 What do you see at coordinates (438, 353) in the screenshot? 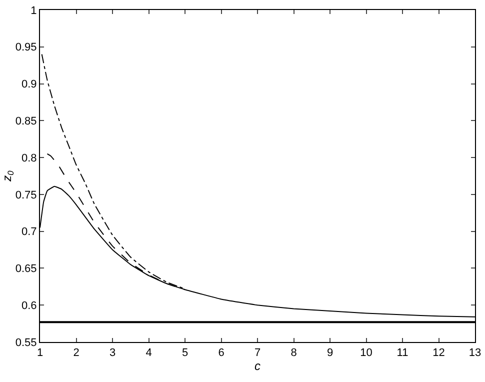
I see `x-tick-label: 12` at bounding box center [438, 353].